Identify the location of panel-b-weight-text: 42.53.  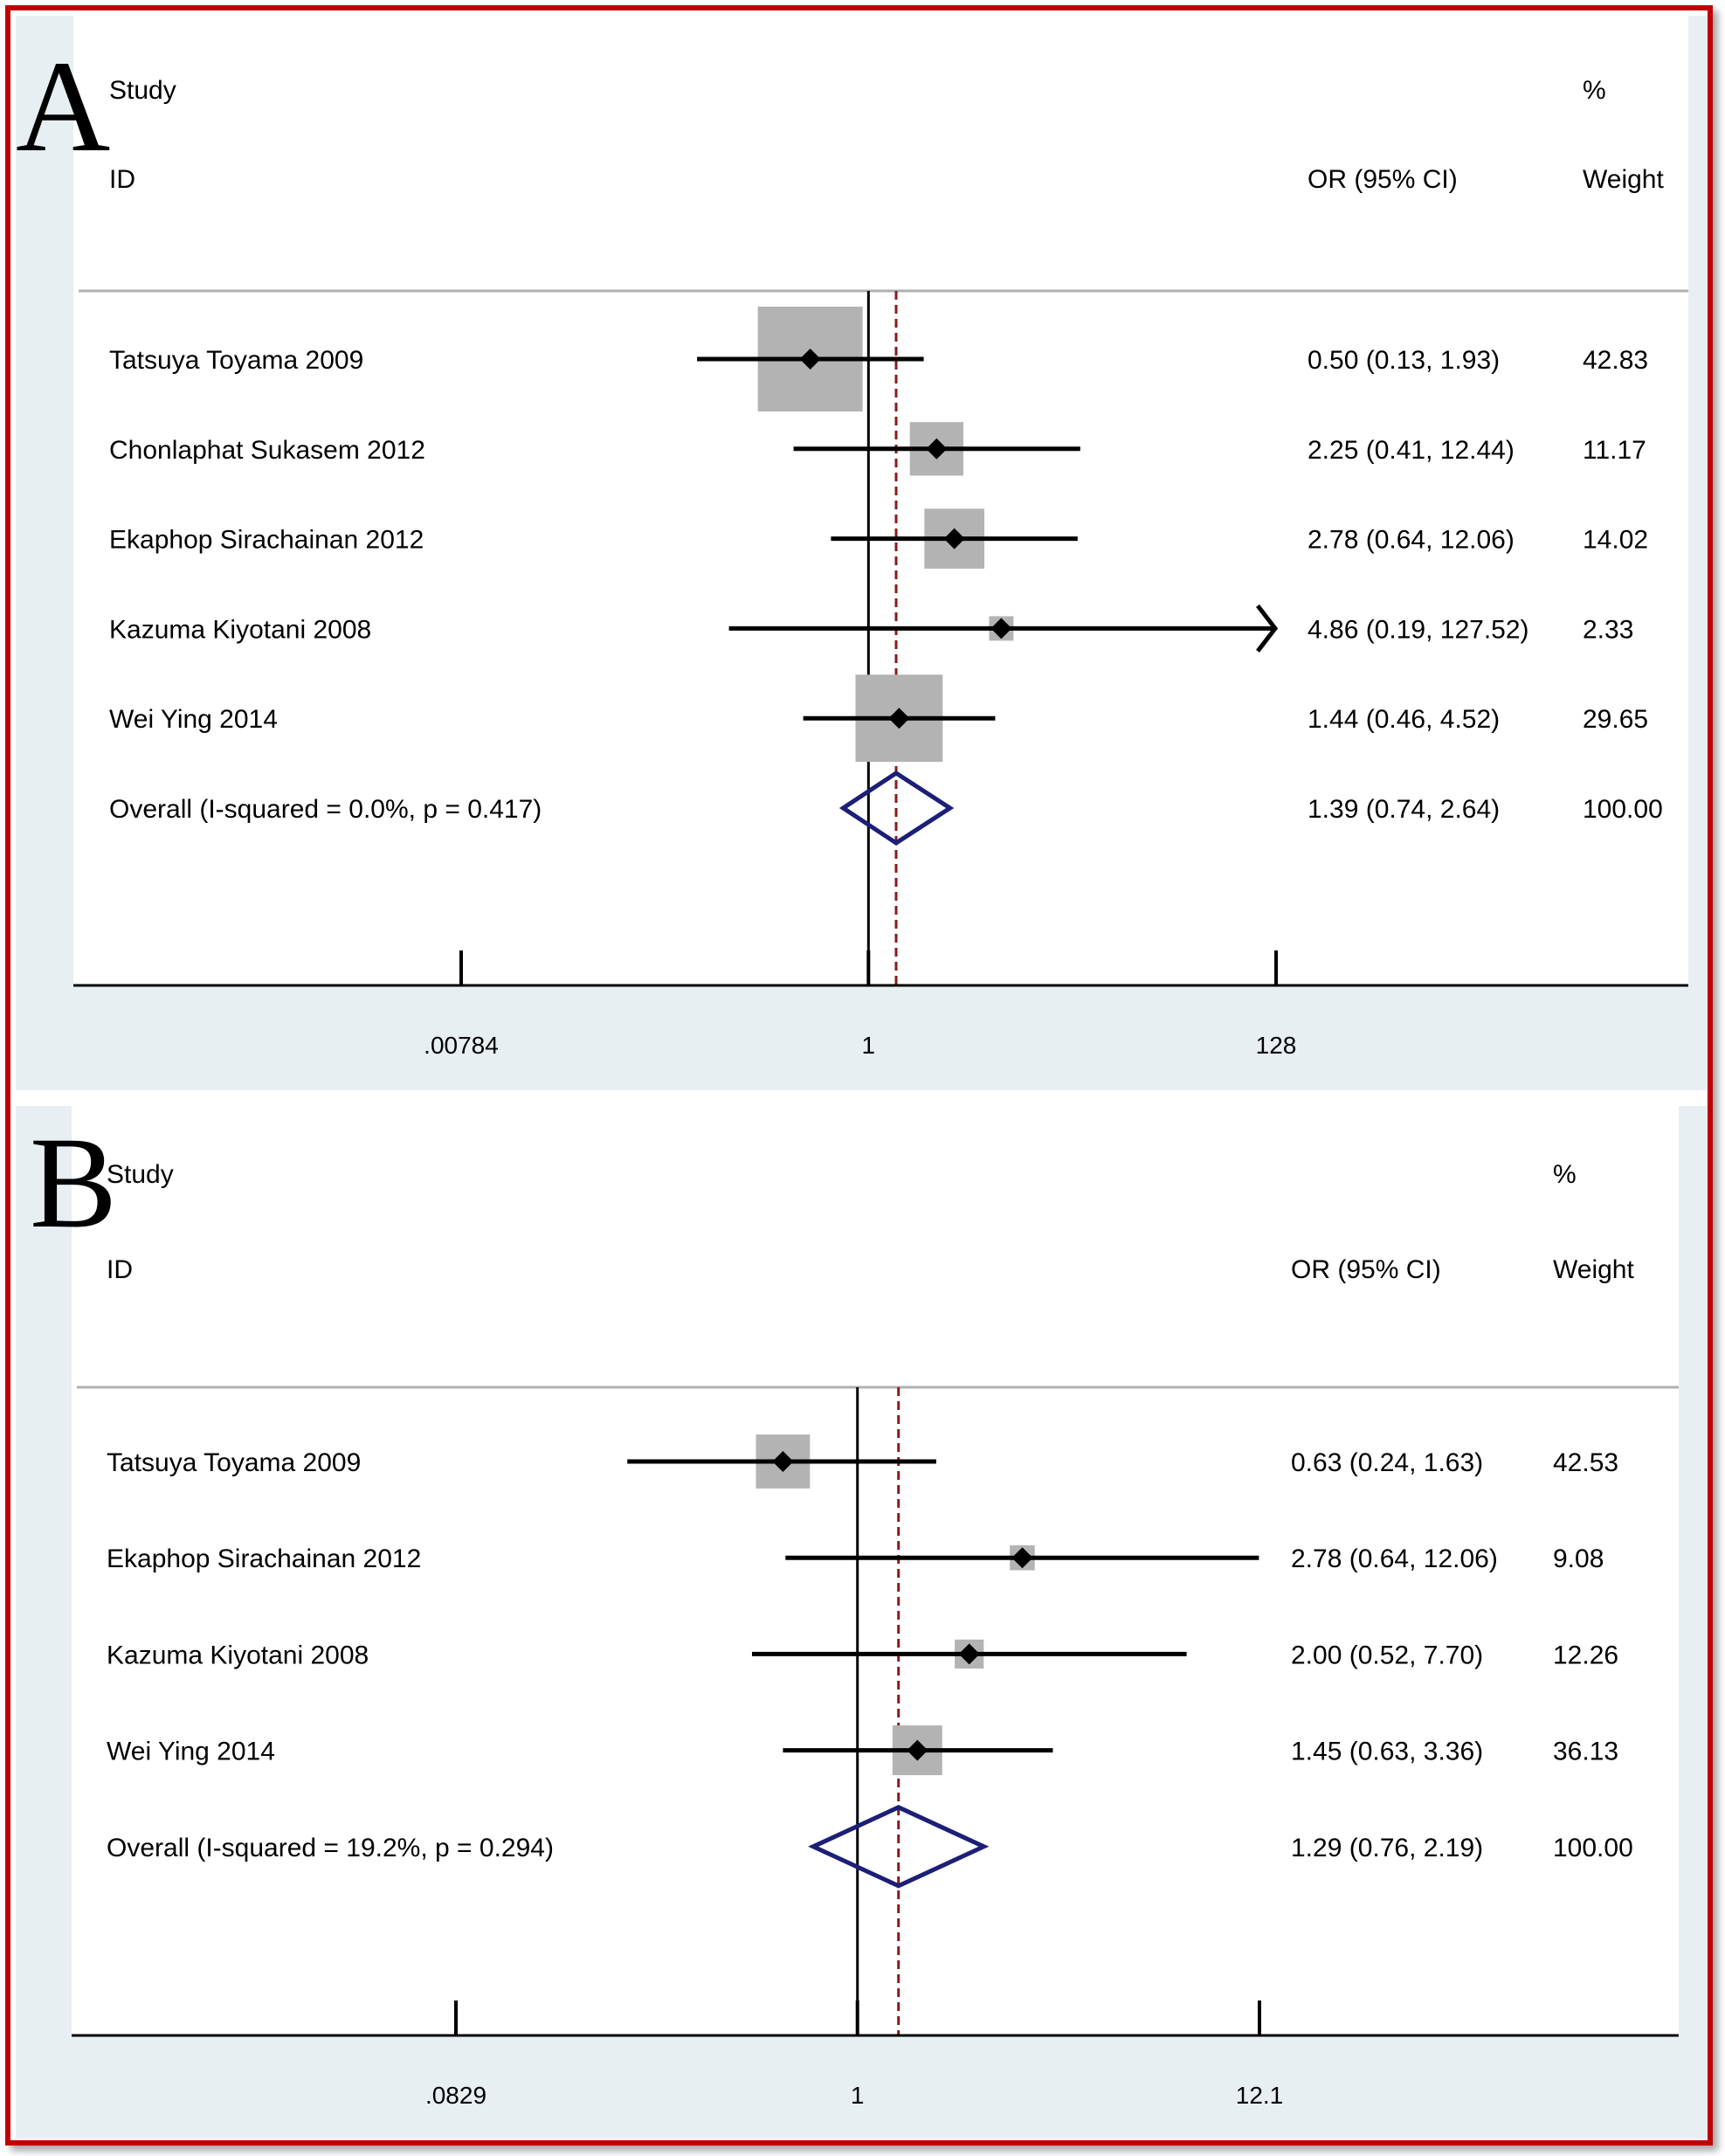
(1585, 1462).